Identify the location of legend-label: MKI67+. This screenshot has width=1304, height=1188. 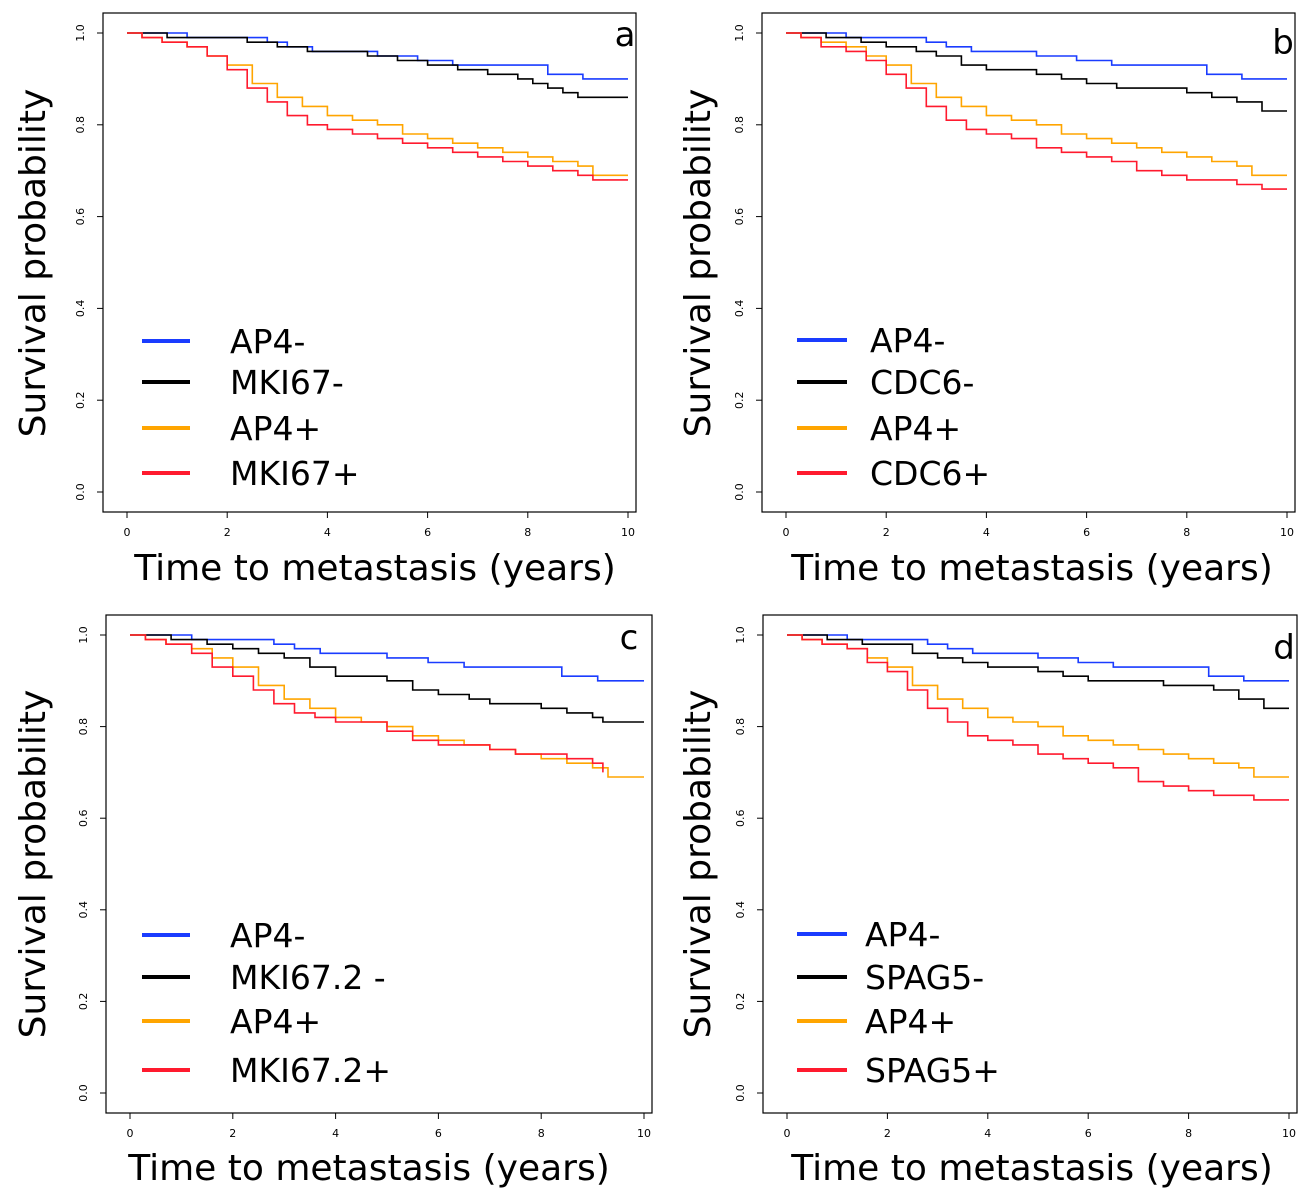
(295, 473).